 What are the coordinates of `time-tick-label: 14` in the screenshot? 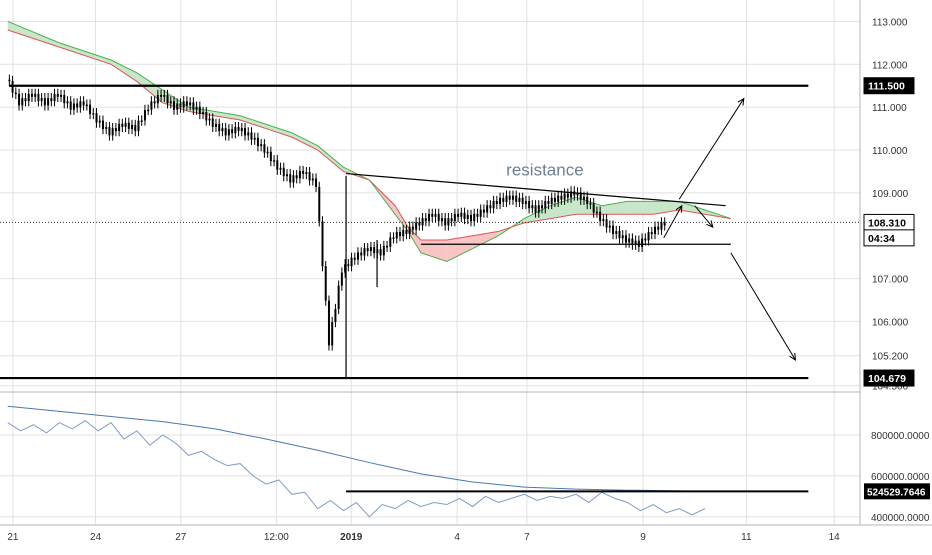 It's located at (835, 537).